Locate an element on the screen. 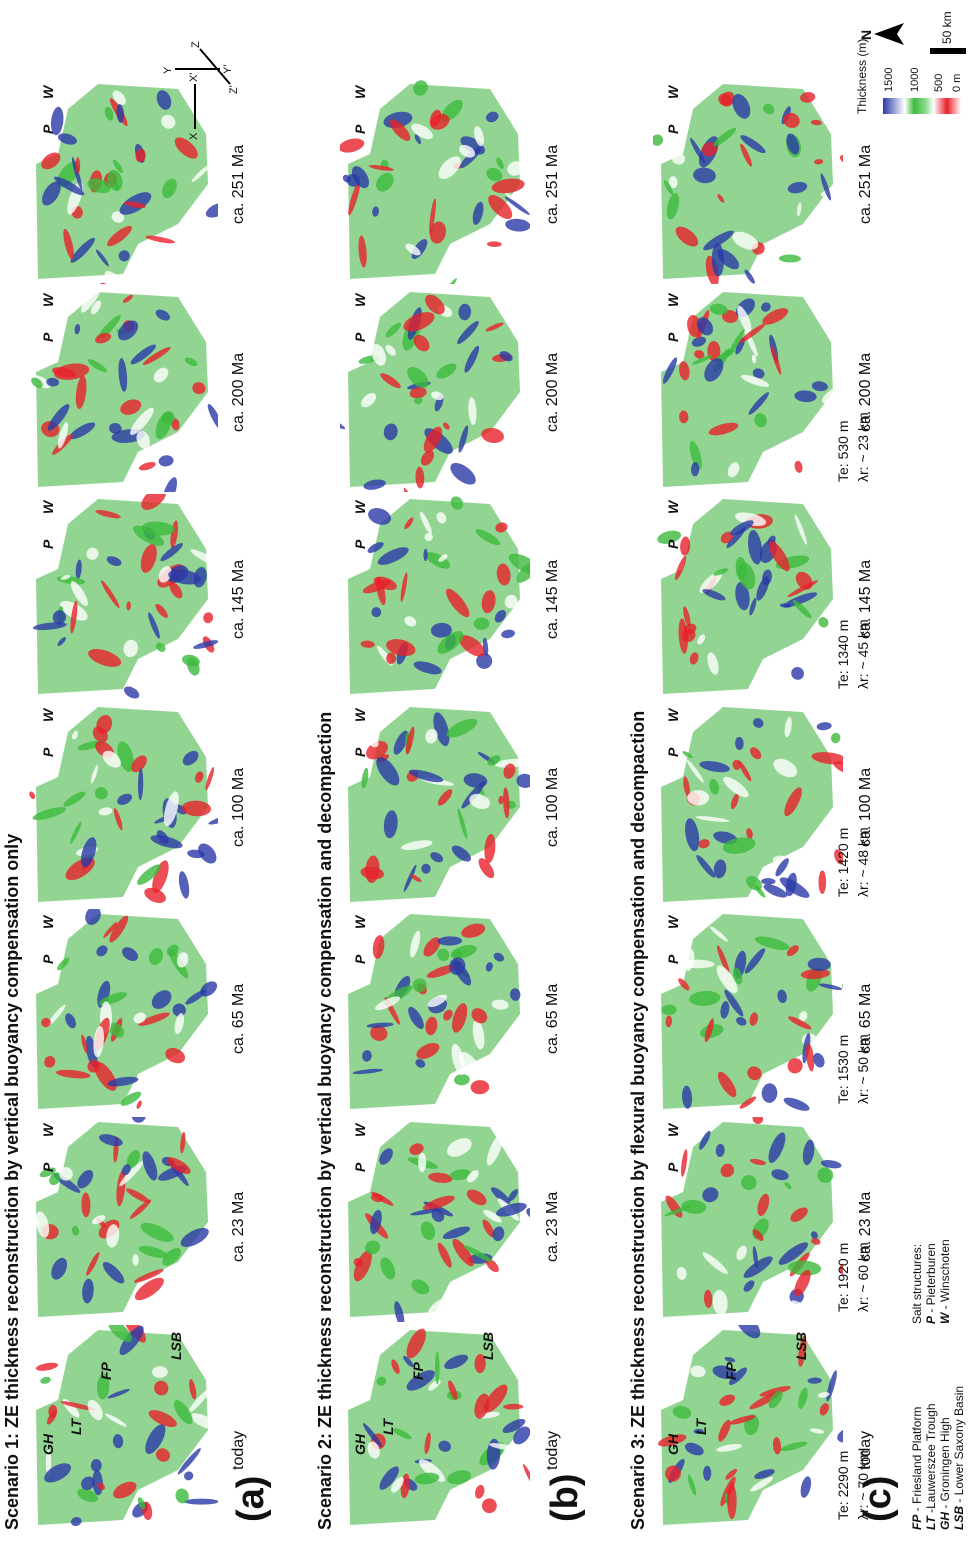 This screenshot has width=975, height=1544. axis-triad: X X' Y Y' Z Z' is located at coordinates (195, 89).